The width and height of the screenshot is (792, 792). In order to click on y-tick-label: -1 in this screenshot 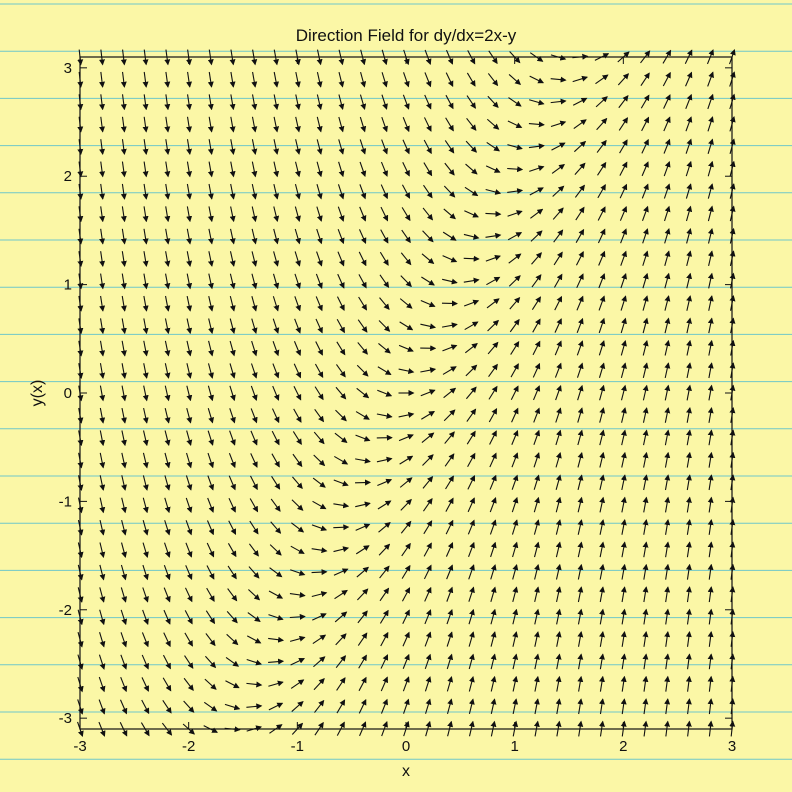, I will do `click(65, 501)`.